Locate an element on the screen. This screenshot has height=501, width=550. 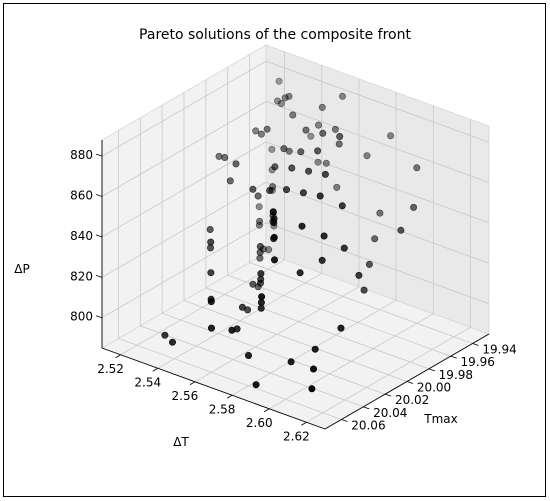
y-tick-label: 19.94 is located at coordinates (499, 350).